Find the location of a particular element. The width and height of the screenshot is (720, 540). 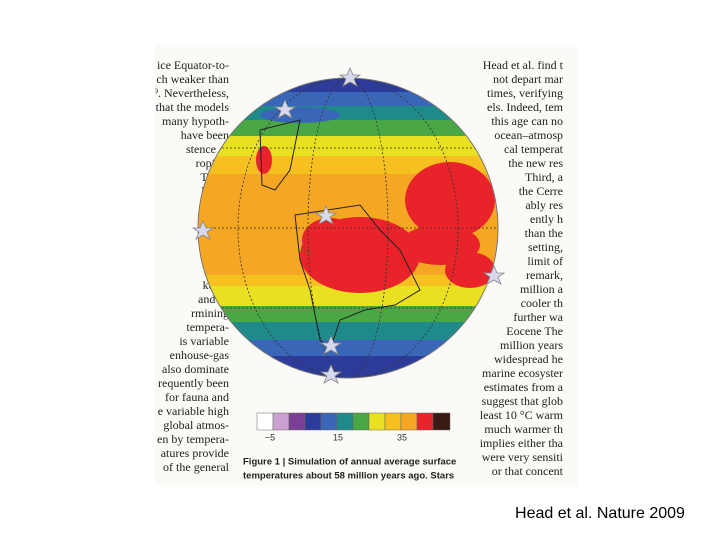

right-column-line: ently h is located at coordinates (546, 219).